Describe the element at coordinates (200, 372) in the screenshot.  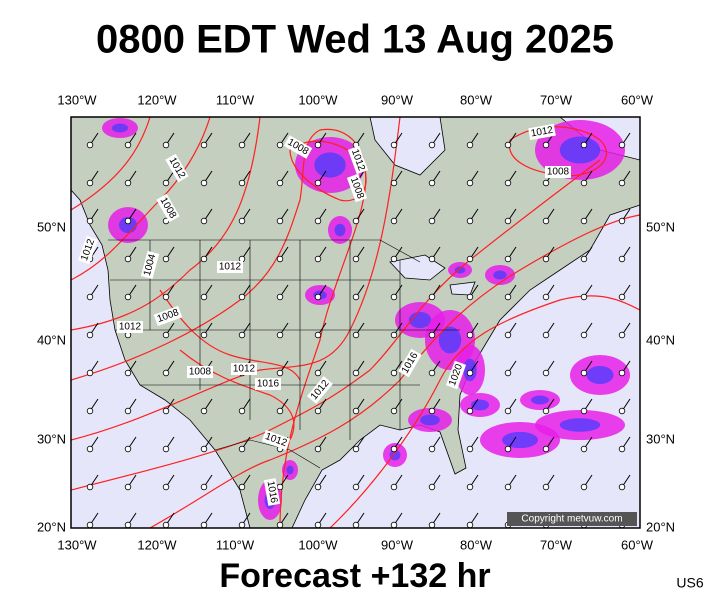
I see `isobar-label-group: 1008` at that location.